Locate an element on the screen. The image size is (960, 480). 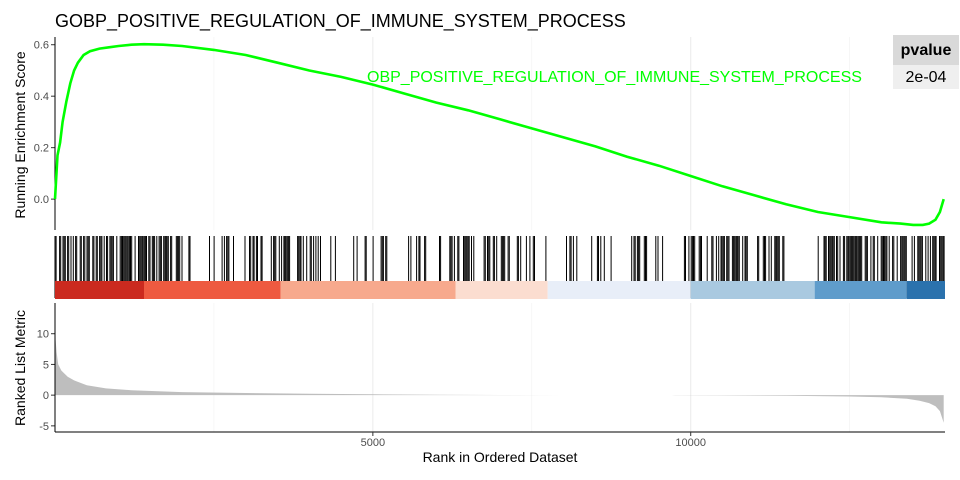
pvalue-header: pvalue is located at coordinates (926, 50).